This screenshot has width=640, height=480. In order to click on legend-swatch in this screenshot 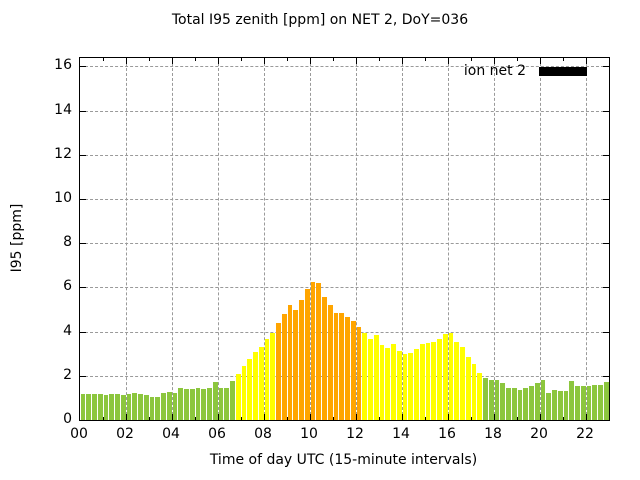, I will do `click(563, 71)`.